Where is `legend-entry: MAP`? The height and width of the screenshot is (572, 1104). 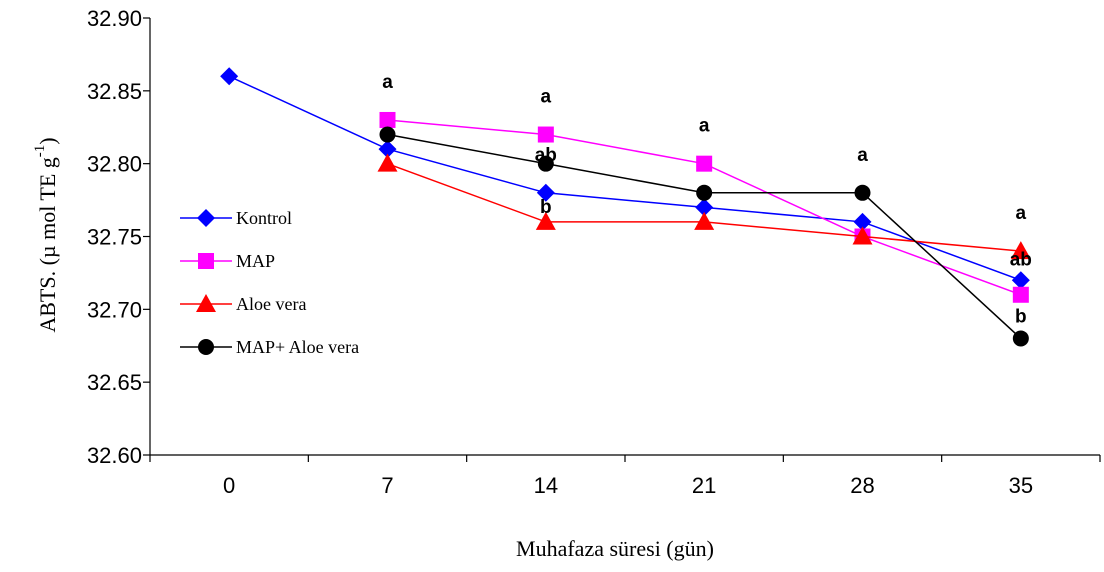 legend-entry: MAP is located at coordinates (227, 261).